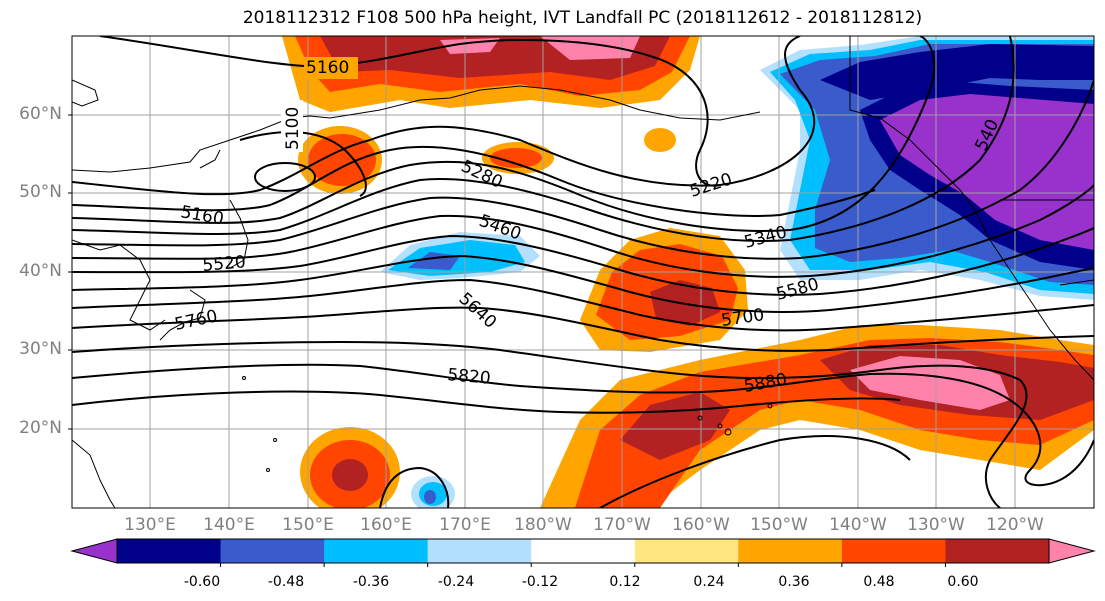 The image size is (1105, 601). What do you see at coordinates (40, 114) in the screenshot?
I see `lat-label: 60°N` at bounding box center [40, 114].